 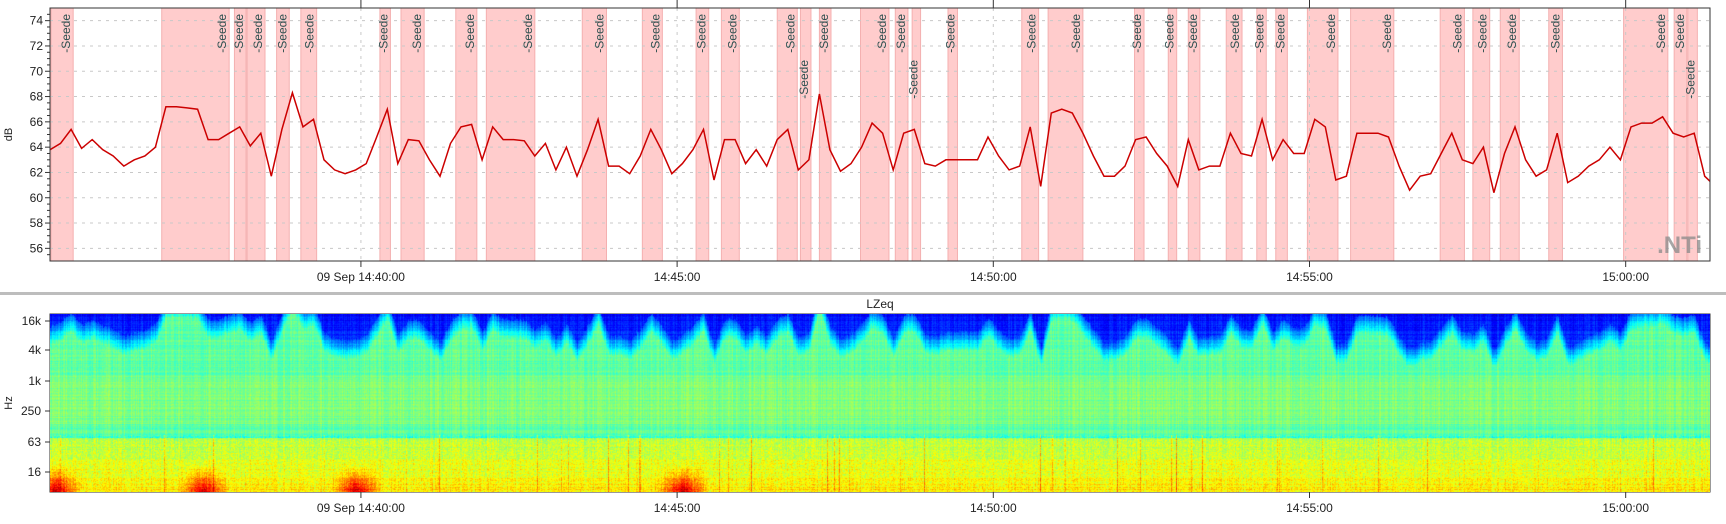 I want to click on y-tick-label: 74, so click(x=37, y=21).